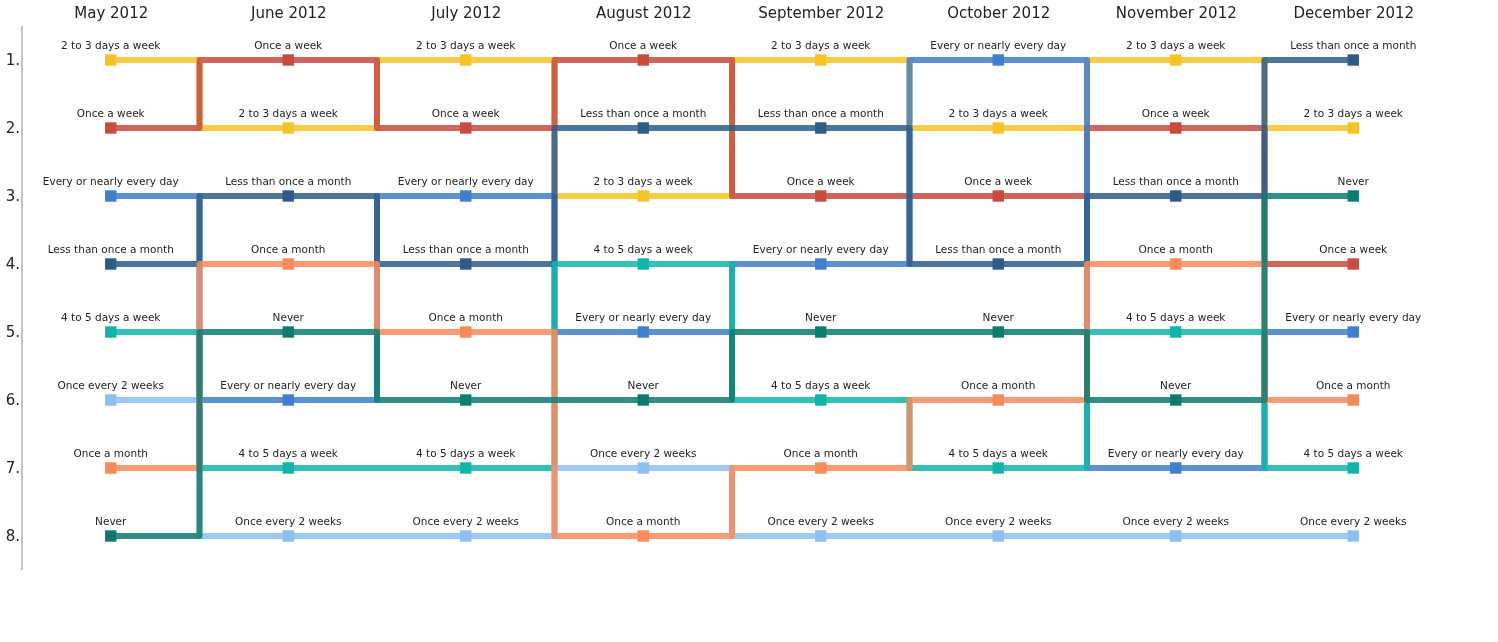 This screenshot has width=1498, height=642. Describe the element at coordinates (12, 60) in the screenshot. I see `y-tick-label: 1.` at that location.